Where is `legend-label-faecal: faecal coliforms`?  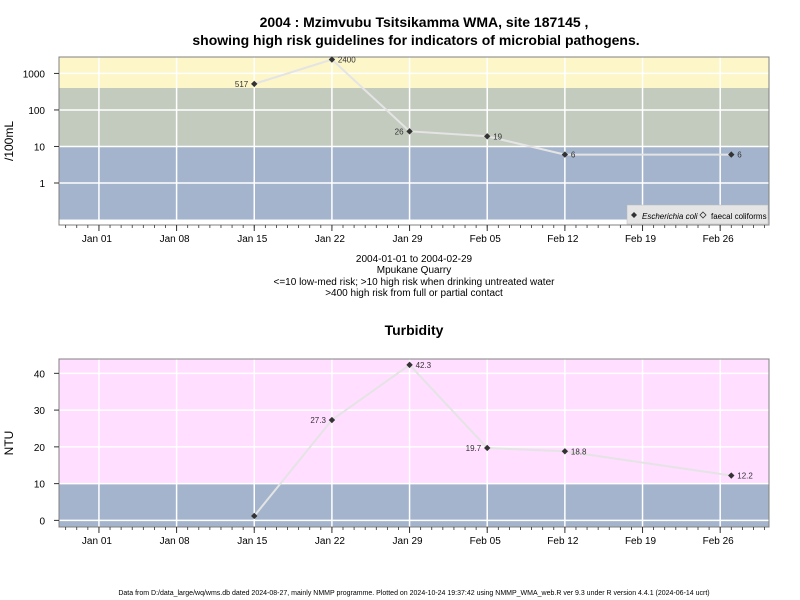
legend-label-faecal: faecal coliforms is located at coordinates (739, 216).